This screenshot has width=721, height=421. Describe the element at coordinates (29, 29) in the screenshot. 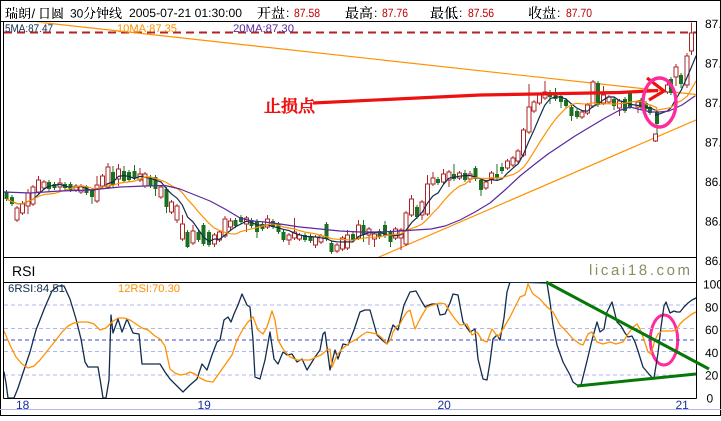

I see `svg-text: 5MA:87.47` at that location.